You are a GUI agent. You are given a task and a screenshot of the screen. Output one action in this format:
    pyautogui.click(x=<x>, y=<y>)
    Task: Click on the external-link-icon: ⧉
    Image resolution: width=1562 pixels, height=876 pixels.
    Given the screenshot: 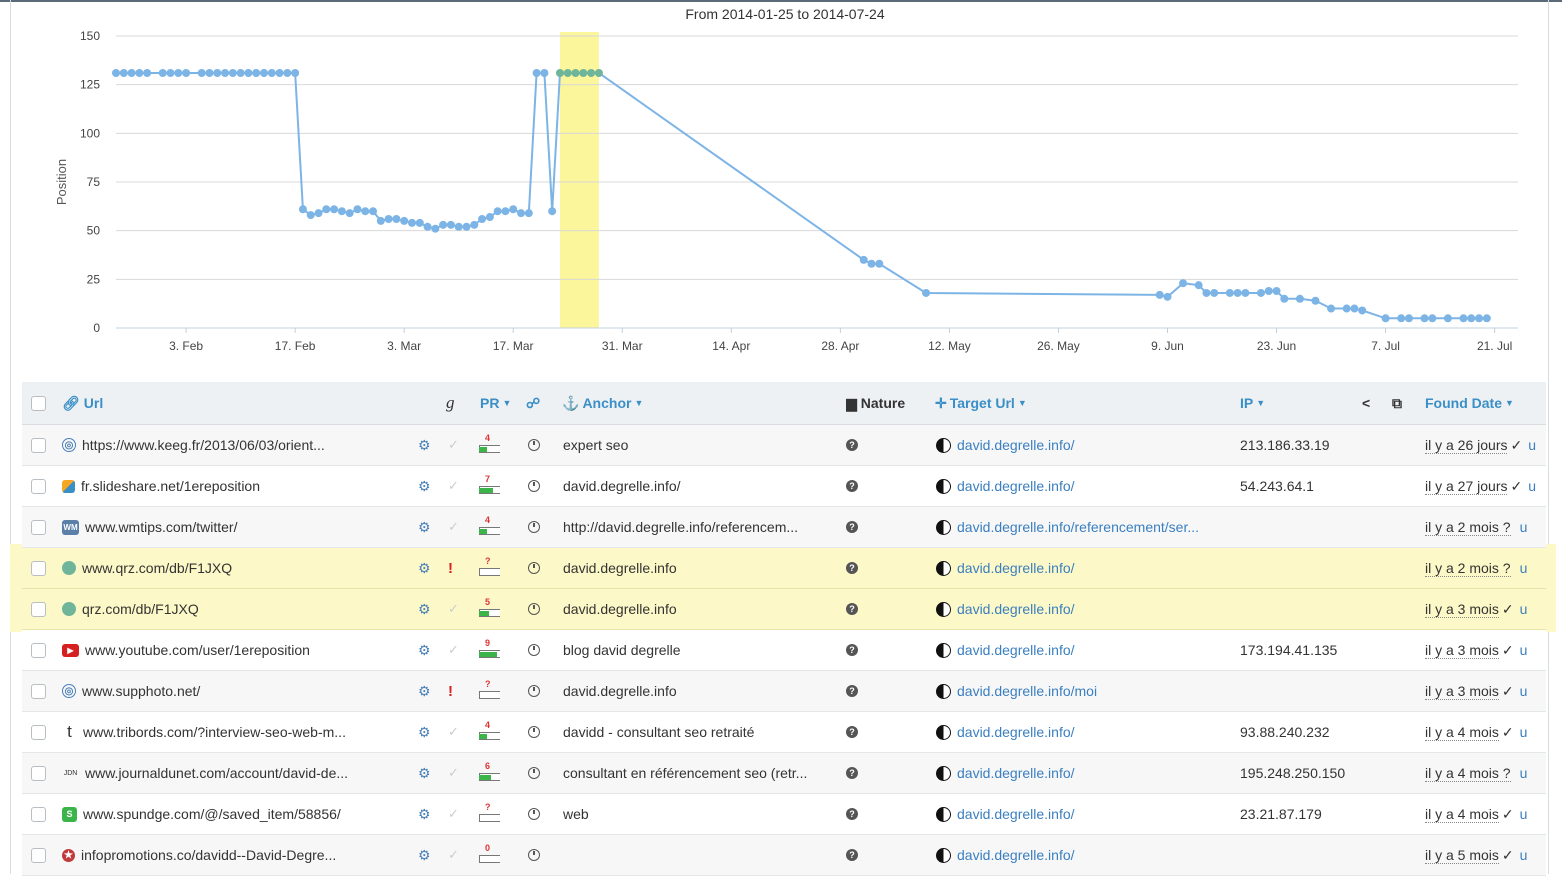 What is the action you would take?
    pyautogui.click(x=1397, y=402)
    